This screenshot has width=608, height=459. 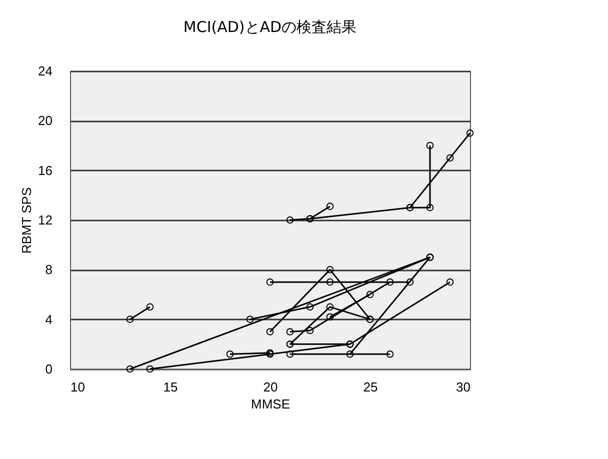 What do you see at coordinates (48, 369) in the screenshot?
I see `y-tick-label: 0` at bounding box center [48, 369].